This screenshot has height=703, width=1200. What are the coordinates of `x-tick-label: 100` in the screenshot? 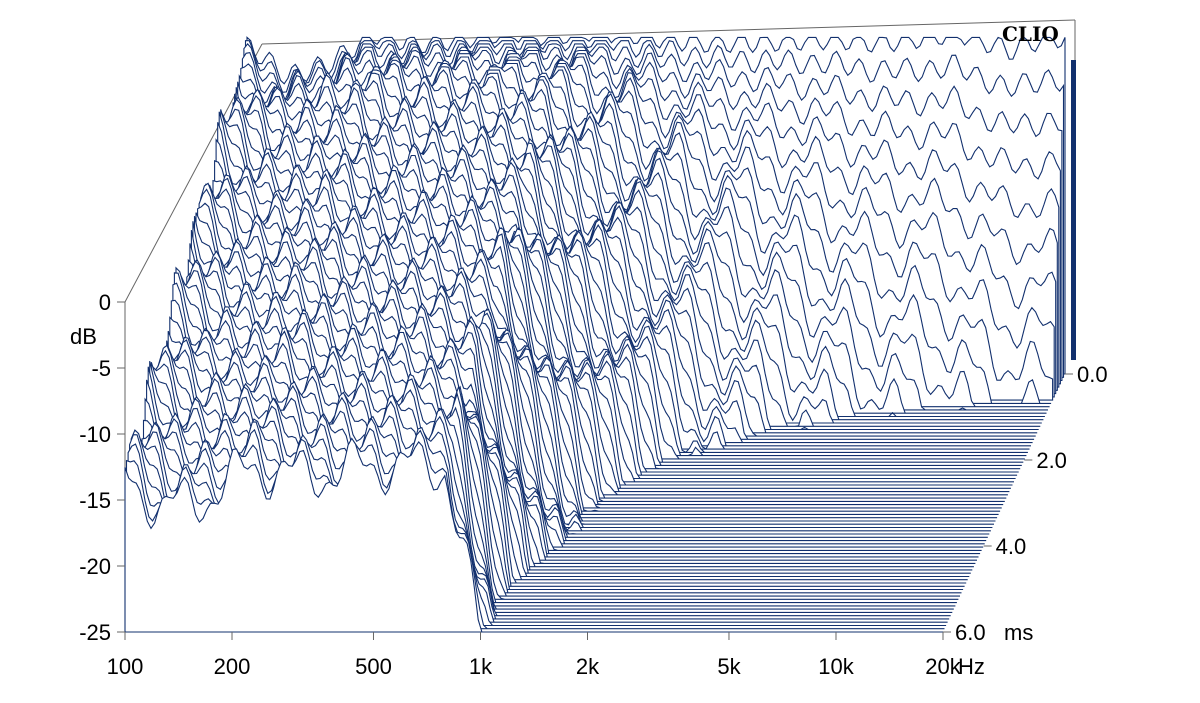 It's located at (125, 666).